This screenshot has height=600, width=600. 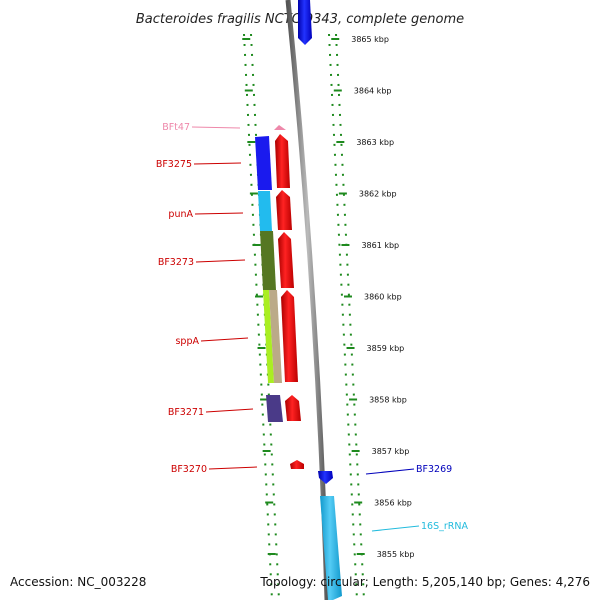 I want to click on kbp-tick-label: 3856 kbp, so click(x=393, y=503).